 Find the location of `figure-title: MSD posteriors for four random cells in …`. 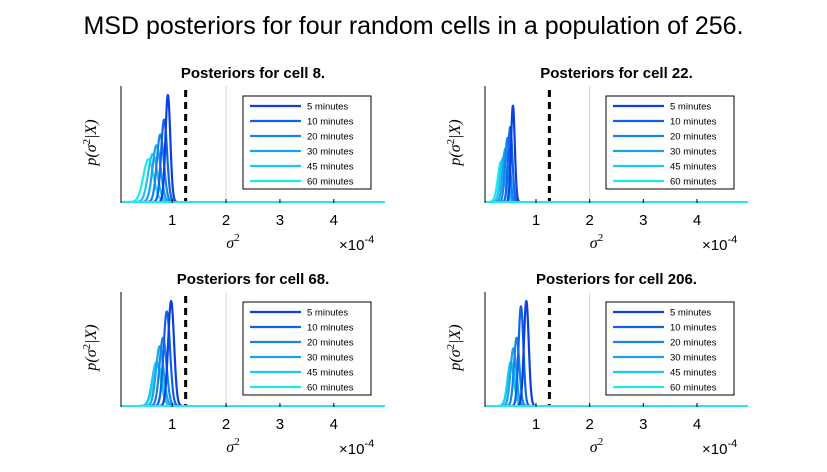

figure-title: MSD posteriors for four random cells in … is located at coordinates (413, 26).